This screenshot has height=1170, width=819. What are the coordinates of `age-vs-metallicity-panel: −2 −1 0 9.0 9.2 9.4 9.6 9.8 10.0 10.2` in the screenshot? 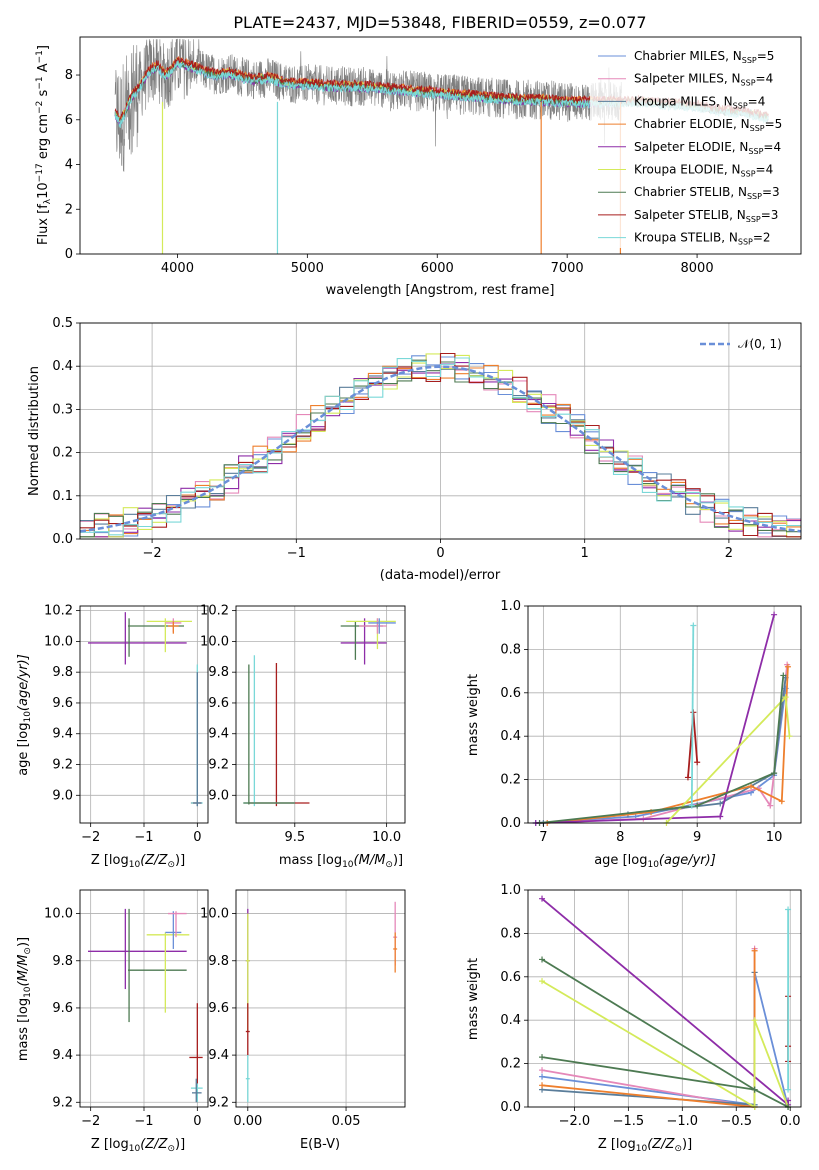 It's located at (126, 724).